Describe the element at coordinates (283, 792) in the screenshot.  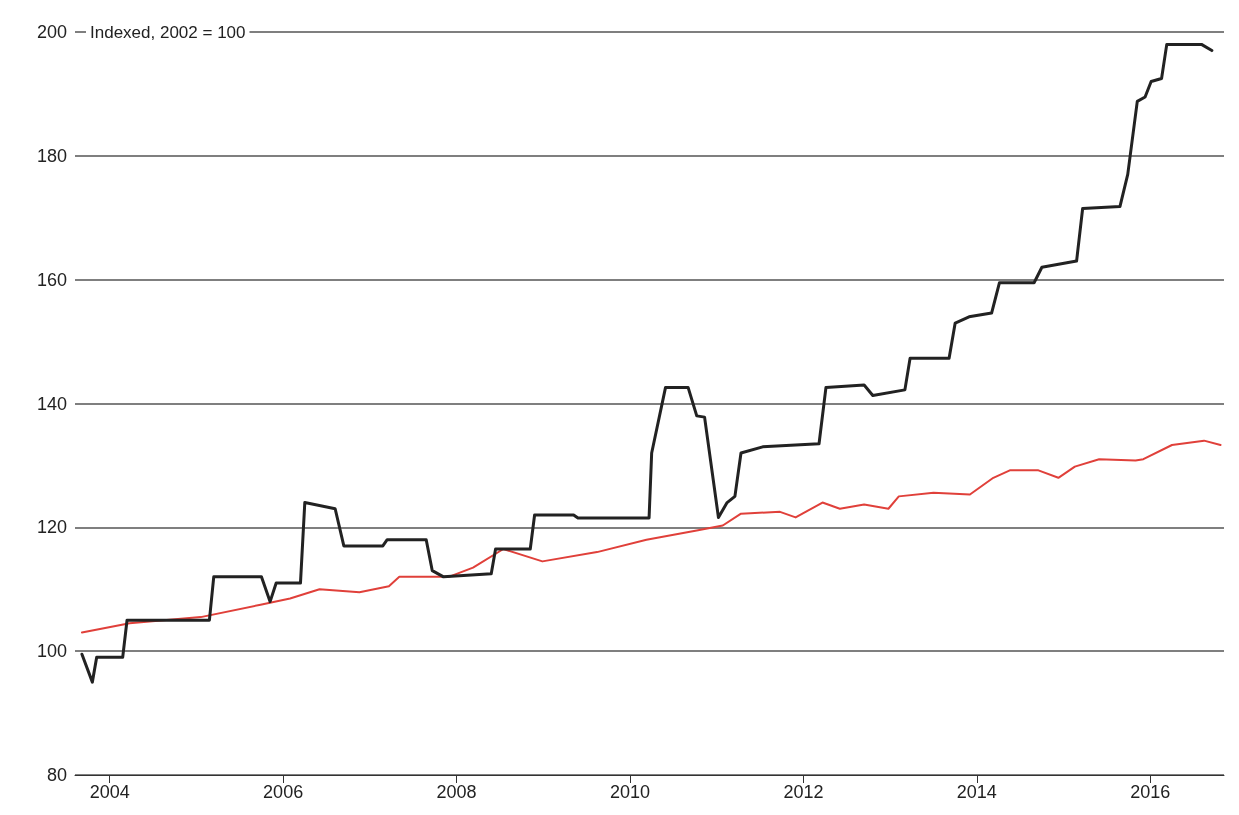
I see `x-tick-label: 2006` at that location.